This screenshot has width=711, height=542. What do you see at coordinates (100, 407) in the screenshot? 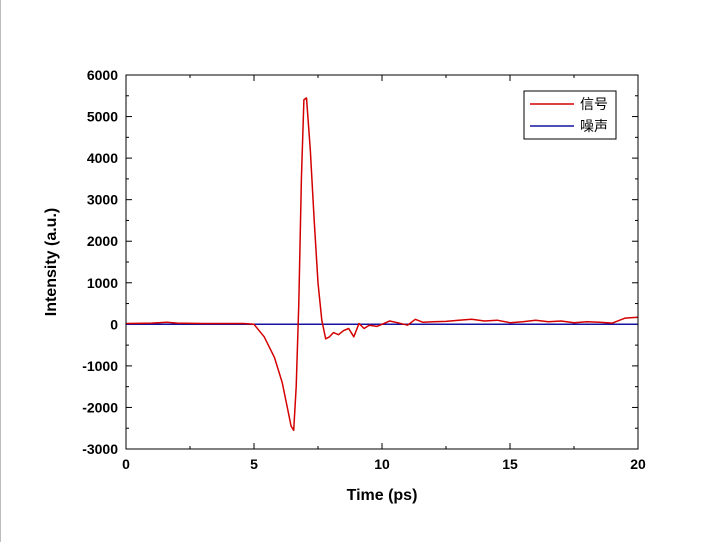
I see `y-tick-label: -2000` at bounding box center [100, 407].